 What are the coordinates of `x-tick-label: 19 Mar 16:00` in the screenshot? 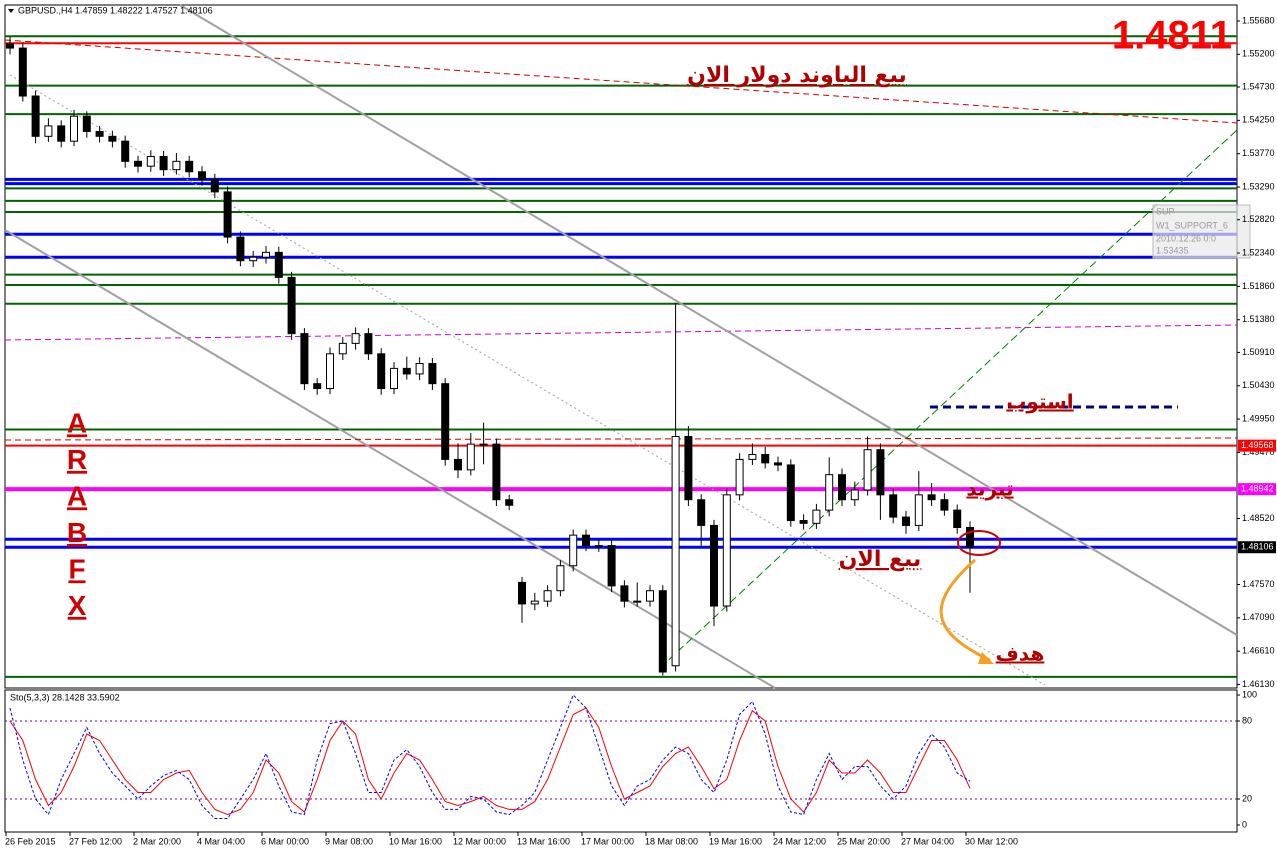 It's located at (735, 841).